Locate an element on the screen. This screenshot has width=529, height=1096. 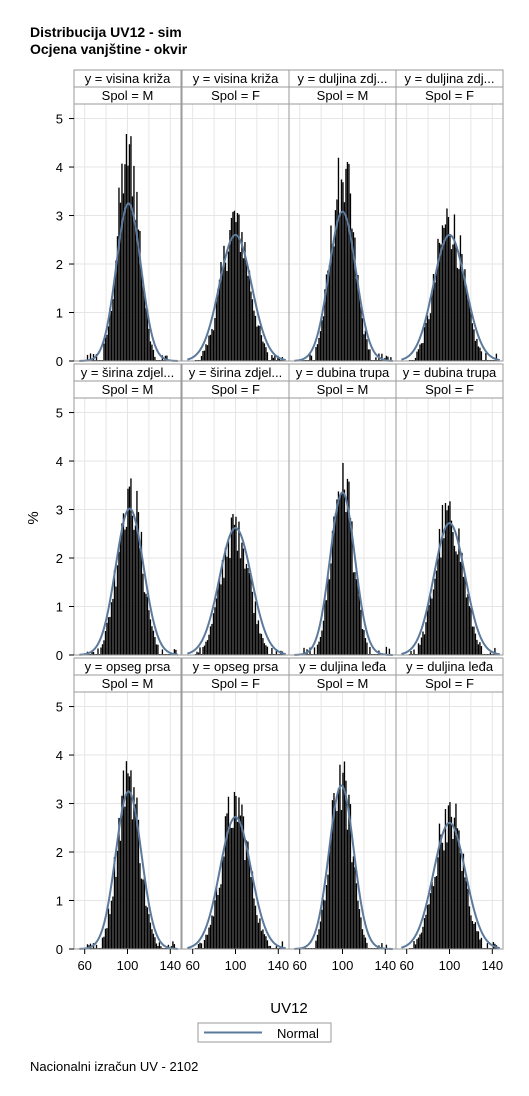
x-tick-label: 60 is located at coordinates (299, 965).